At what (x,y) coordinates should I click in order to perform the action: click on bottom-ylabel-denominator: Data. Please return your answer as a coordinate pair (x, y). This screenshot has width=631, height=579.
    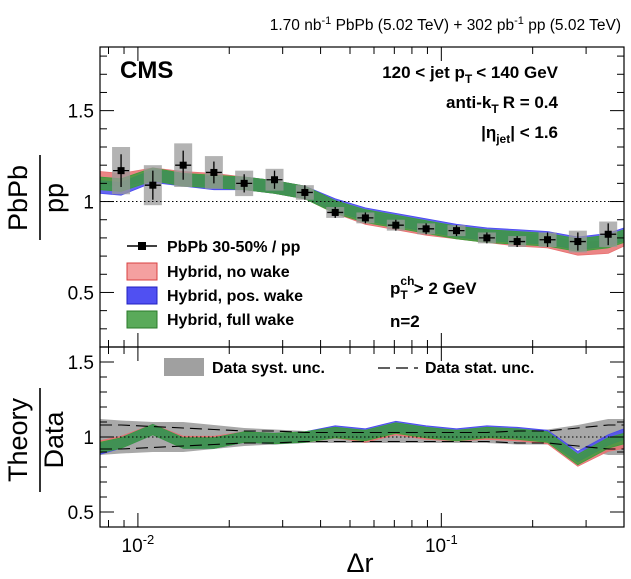
    Looking at the image, I should click on (54, 440).